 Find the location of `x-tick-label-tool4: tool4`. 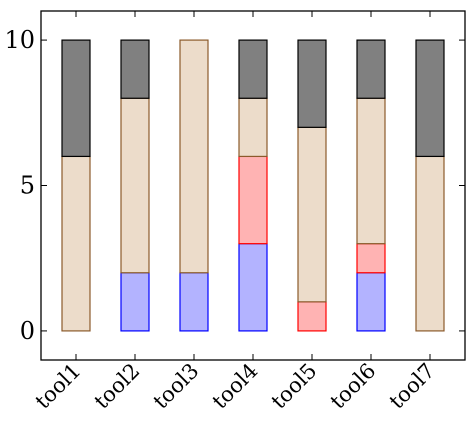

x-tick-label-tool4: tool4 is located at coordinates (235, 386).